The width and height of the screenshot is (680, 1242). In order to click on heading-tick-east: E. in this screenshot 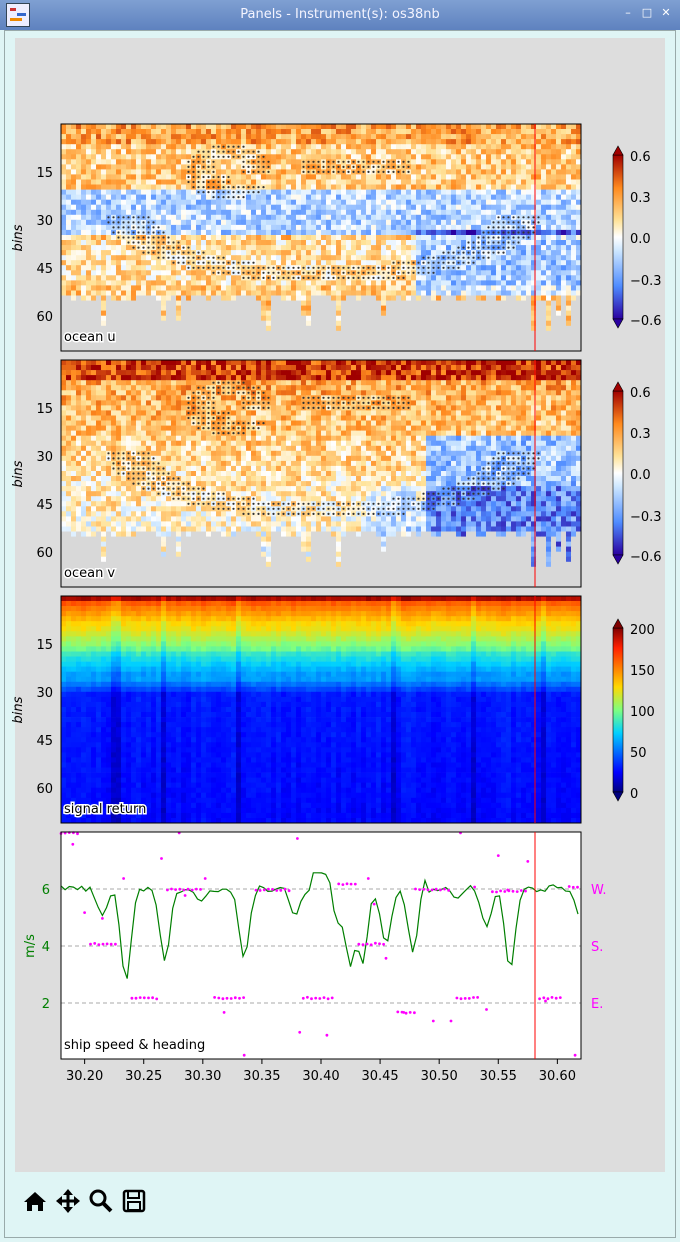, I will do `click(597, 1004)`.